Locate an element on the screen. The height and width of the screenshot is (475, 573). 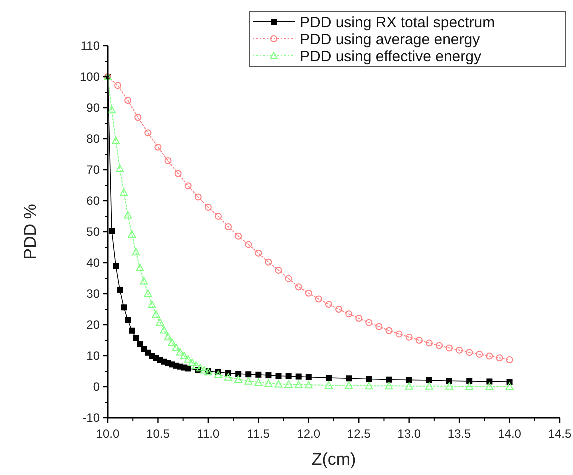
x-tick-label: 14.5 is located at coordinates (560, 434).